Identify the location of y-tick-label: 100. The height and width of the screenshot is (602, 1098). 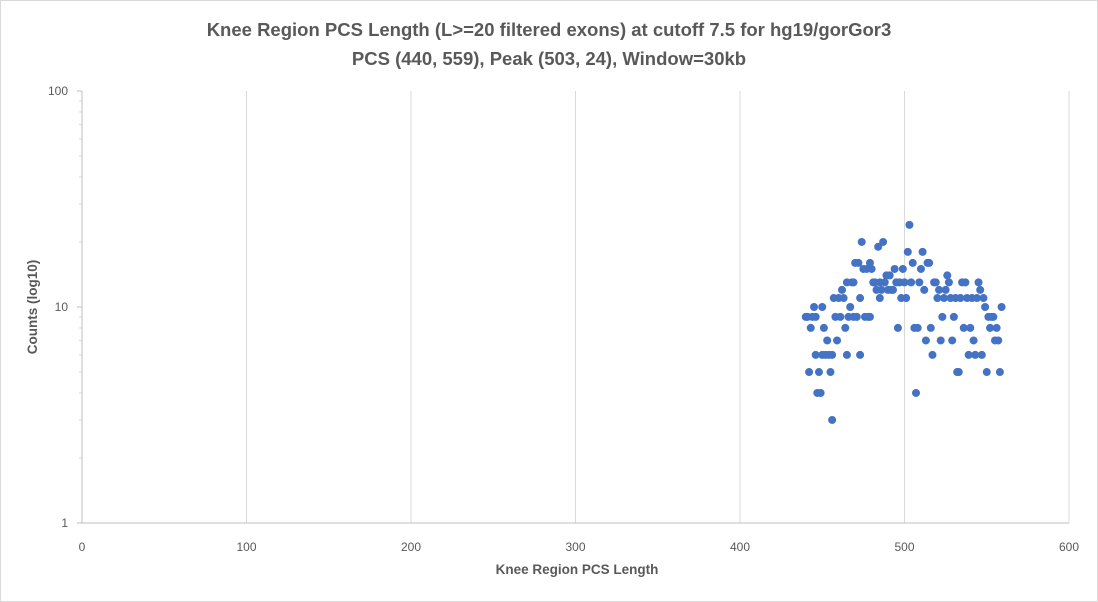
(58, 91).